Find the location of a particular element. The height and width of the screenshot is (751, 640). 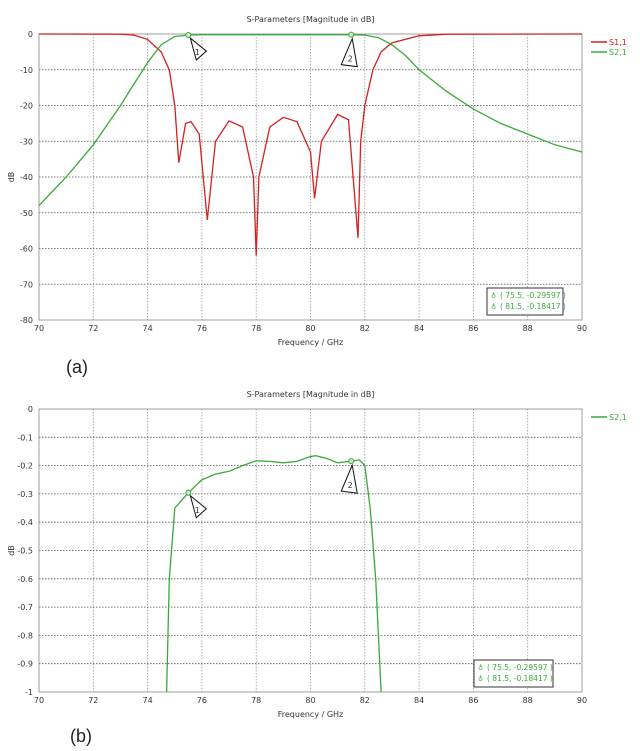

y-tick-label: -80 is located at coordinates (26, 320).